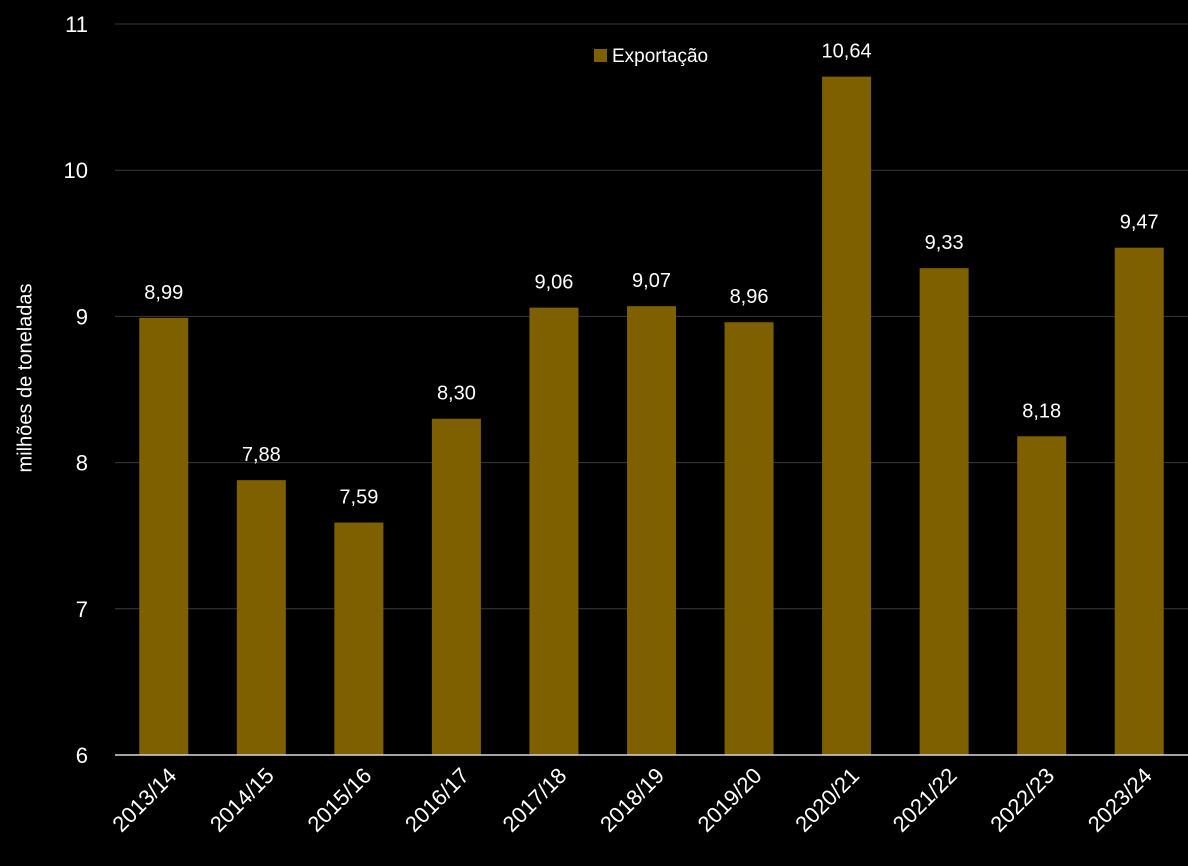 Image resolution: width=1188 pixels, height=866 pixels. Describe the element at coordinates (1139, 223) in the screenshot. I see `data-label: 9,47` at that location.